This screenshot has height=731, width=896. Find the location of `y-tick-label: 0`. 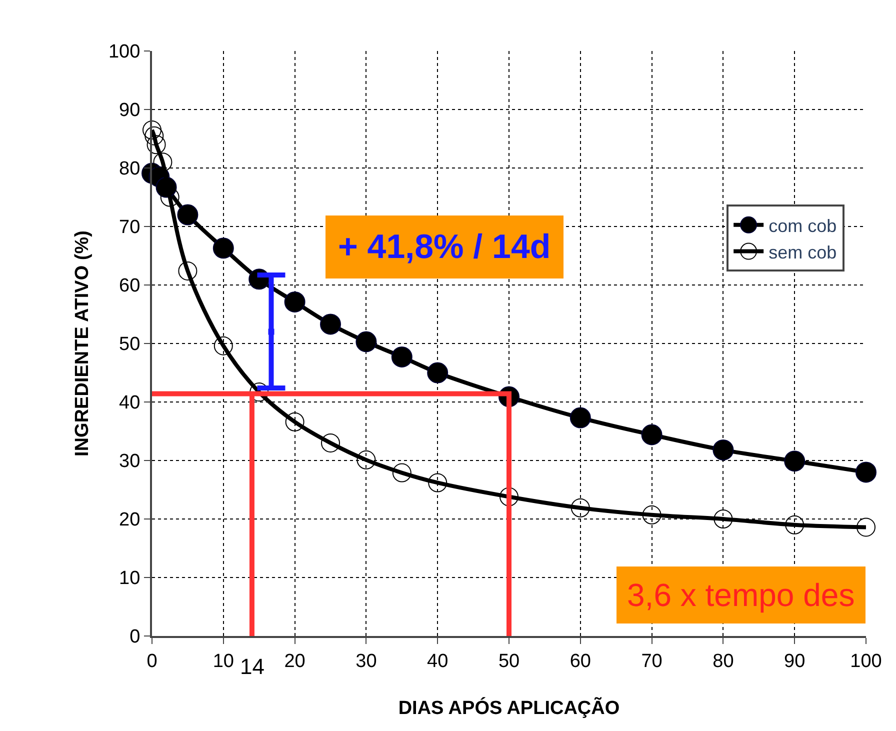

y-tick-label: 0 is located at coordinates (135, 637).